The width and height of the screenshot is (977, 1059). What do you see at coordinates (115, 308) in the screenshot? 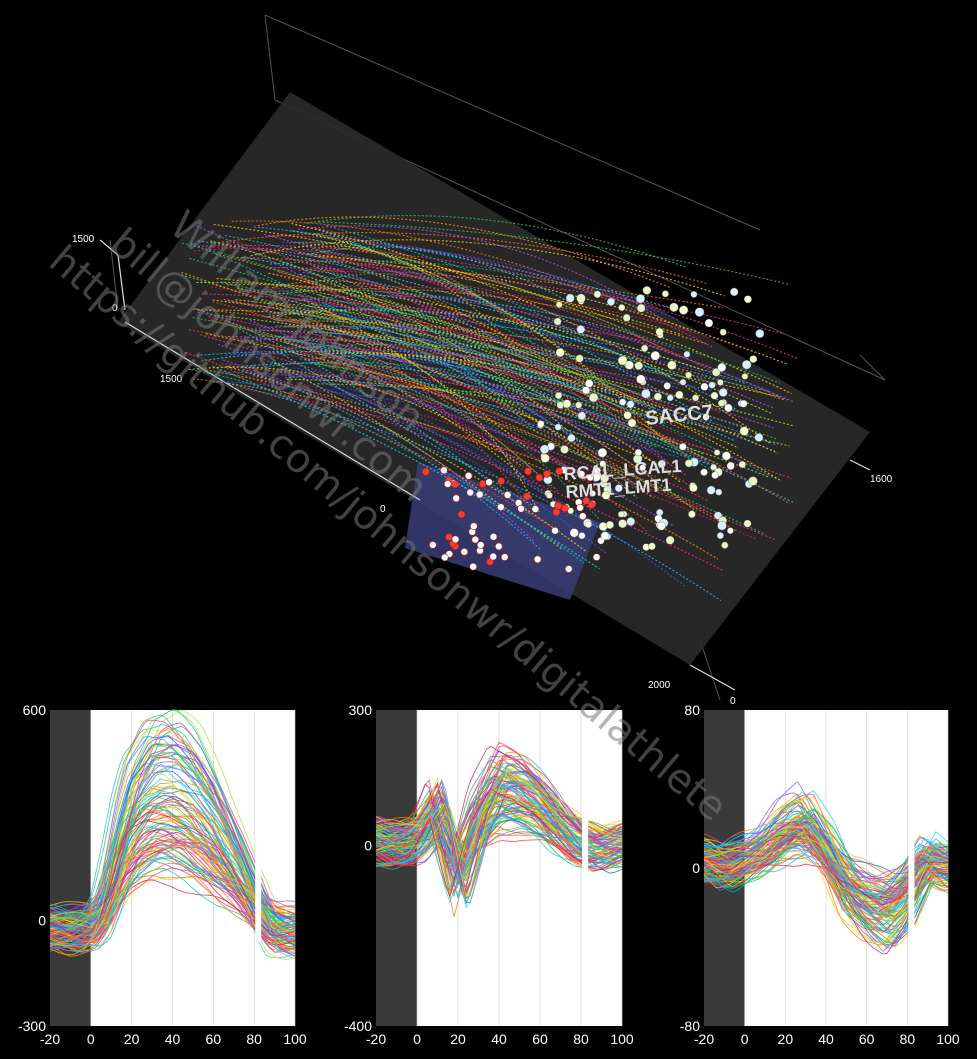
I see `tick-label-z-0: 0` at bounding box center [115, 308].